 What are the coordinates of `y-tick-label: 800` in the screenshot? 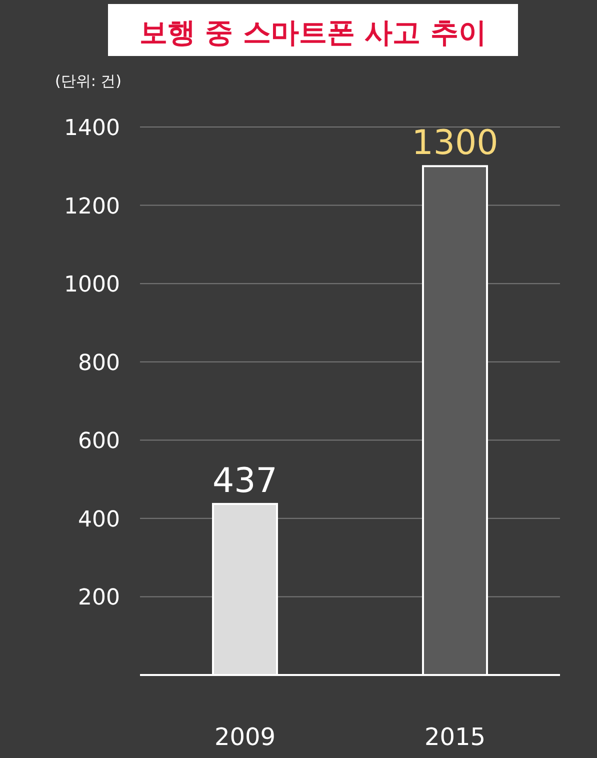 It's located at (99, 363).